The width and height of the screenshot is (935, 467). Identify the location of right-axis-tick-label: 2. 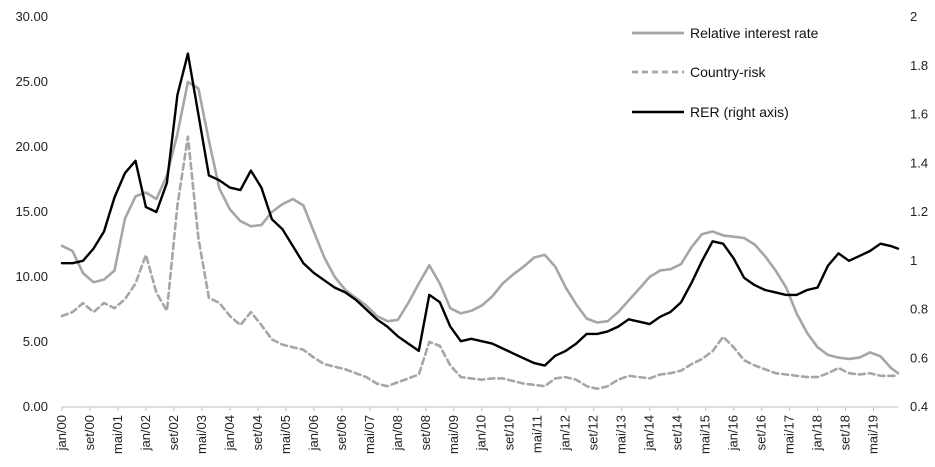
(913, 16).